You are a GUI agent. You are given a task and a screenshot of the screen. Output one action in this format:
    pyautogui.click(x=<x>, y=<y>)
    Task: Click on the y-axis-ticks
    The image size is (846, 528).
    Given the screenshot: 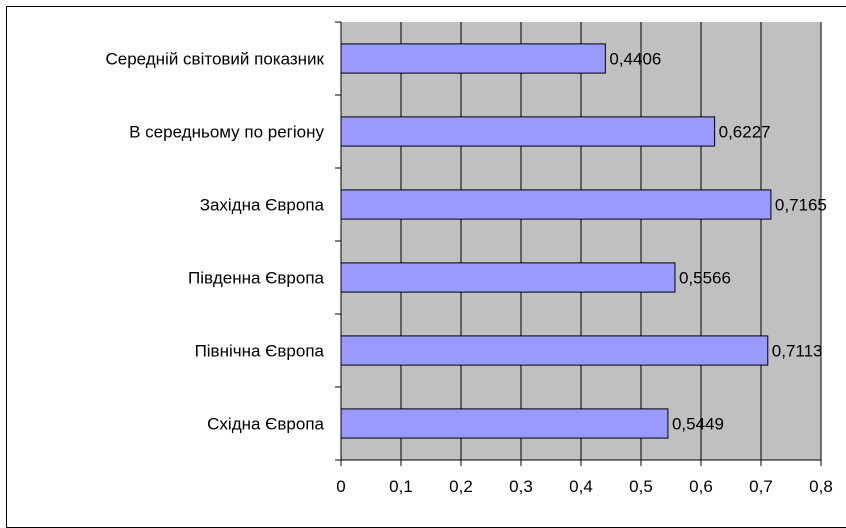 What is the action you would take?
    pyautogui.click(x=338, y=241)
    